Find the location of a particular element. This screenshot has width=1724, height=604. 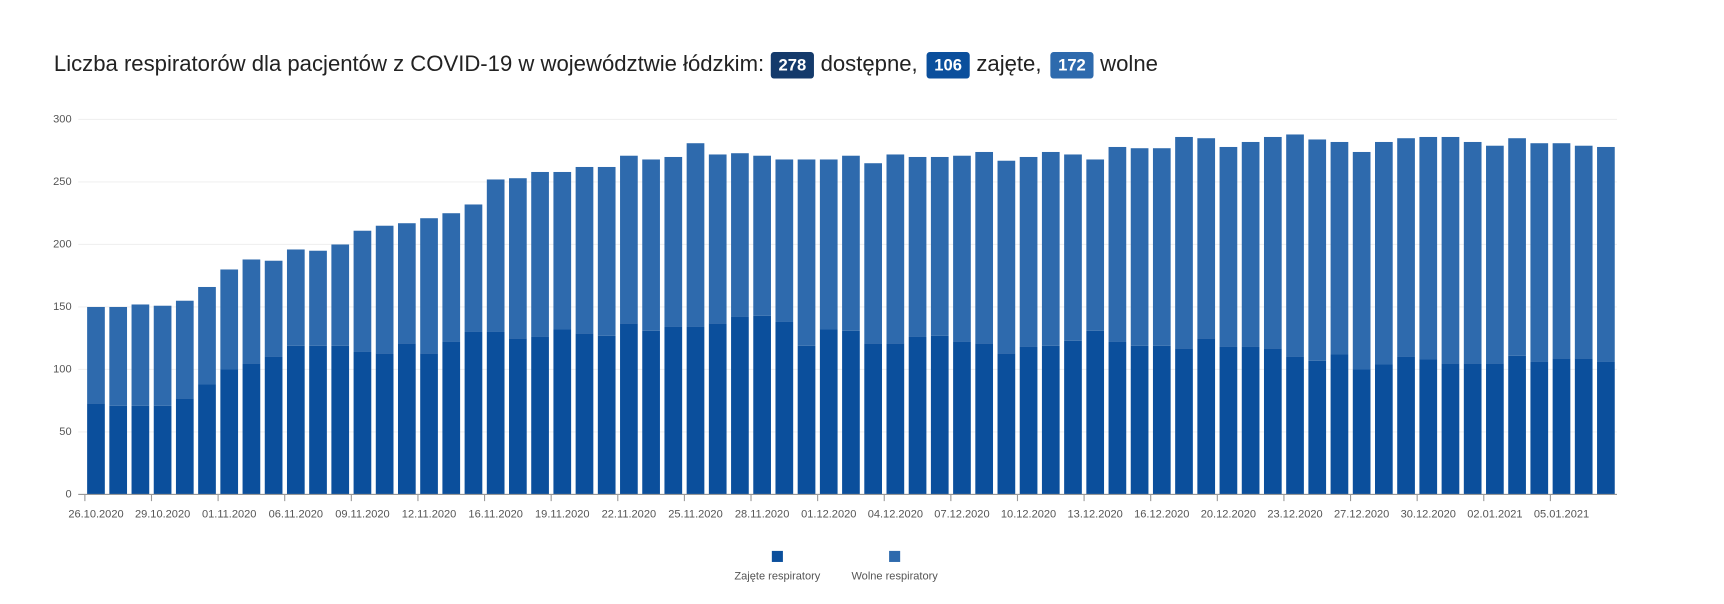

legend-swatch is located at coordinates (895, 556).